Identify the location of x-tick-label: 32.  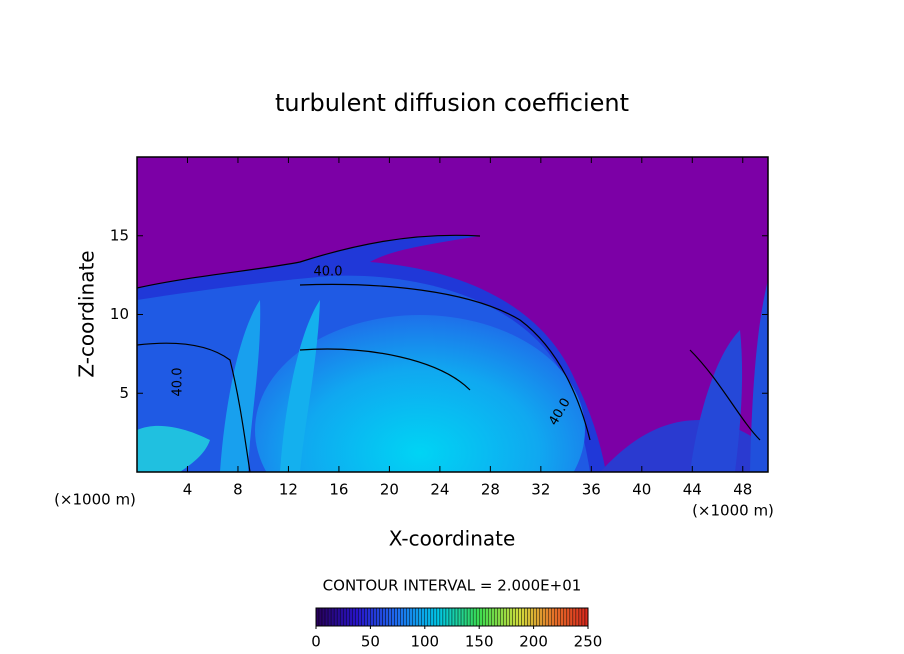
(540, 490).